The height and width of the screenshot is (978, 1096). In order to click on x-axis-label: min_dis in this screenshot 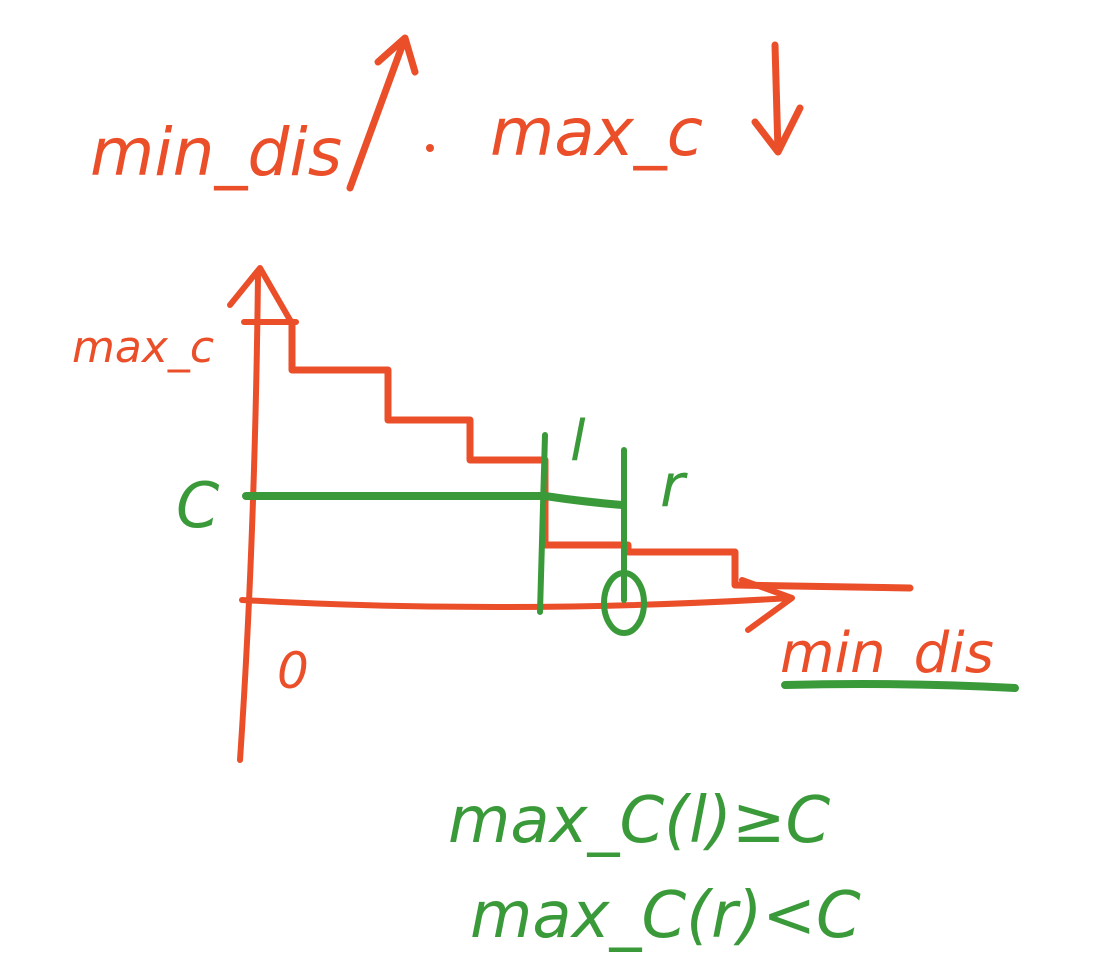, I will do `click(887, 653)`.